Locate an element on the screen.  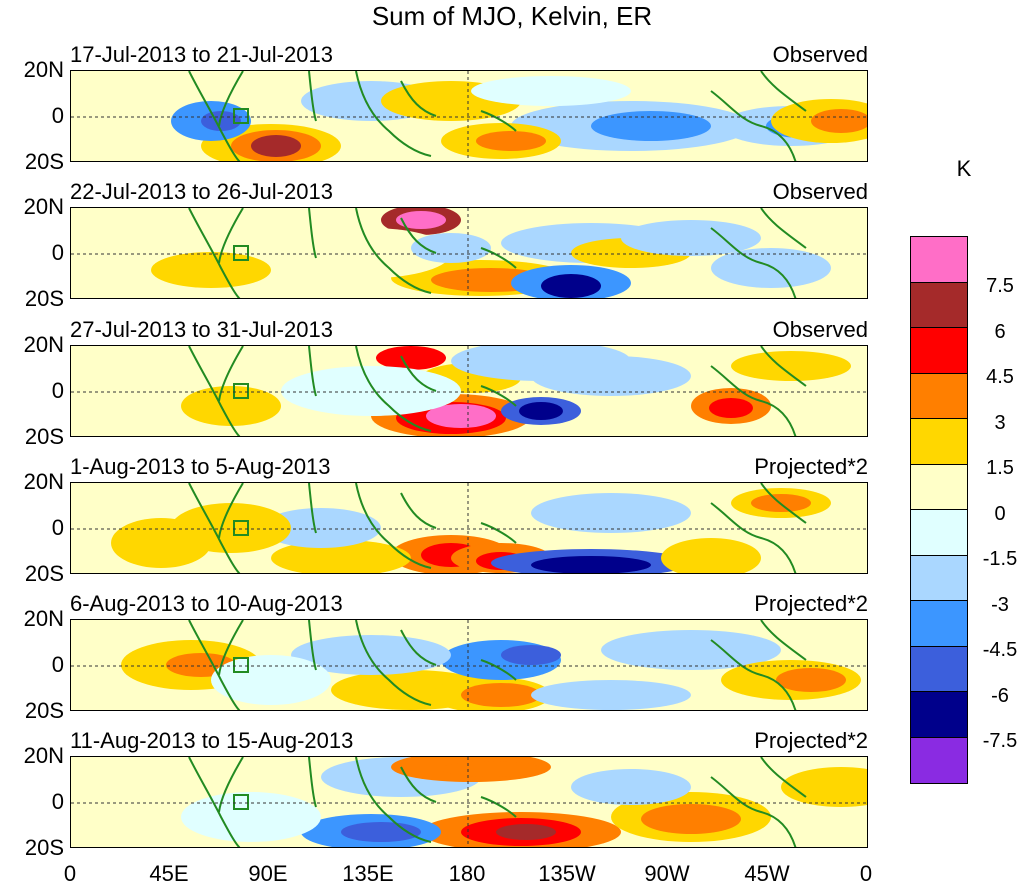
colorbar-tick-label: 3 is located at coordinates (1000, 422).